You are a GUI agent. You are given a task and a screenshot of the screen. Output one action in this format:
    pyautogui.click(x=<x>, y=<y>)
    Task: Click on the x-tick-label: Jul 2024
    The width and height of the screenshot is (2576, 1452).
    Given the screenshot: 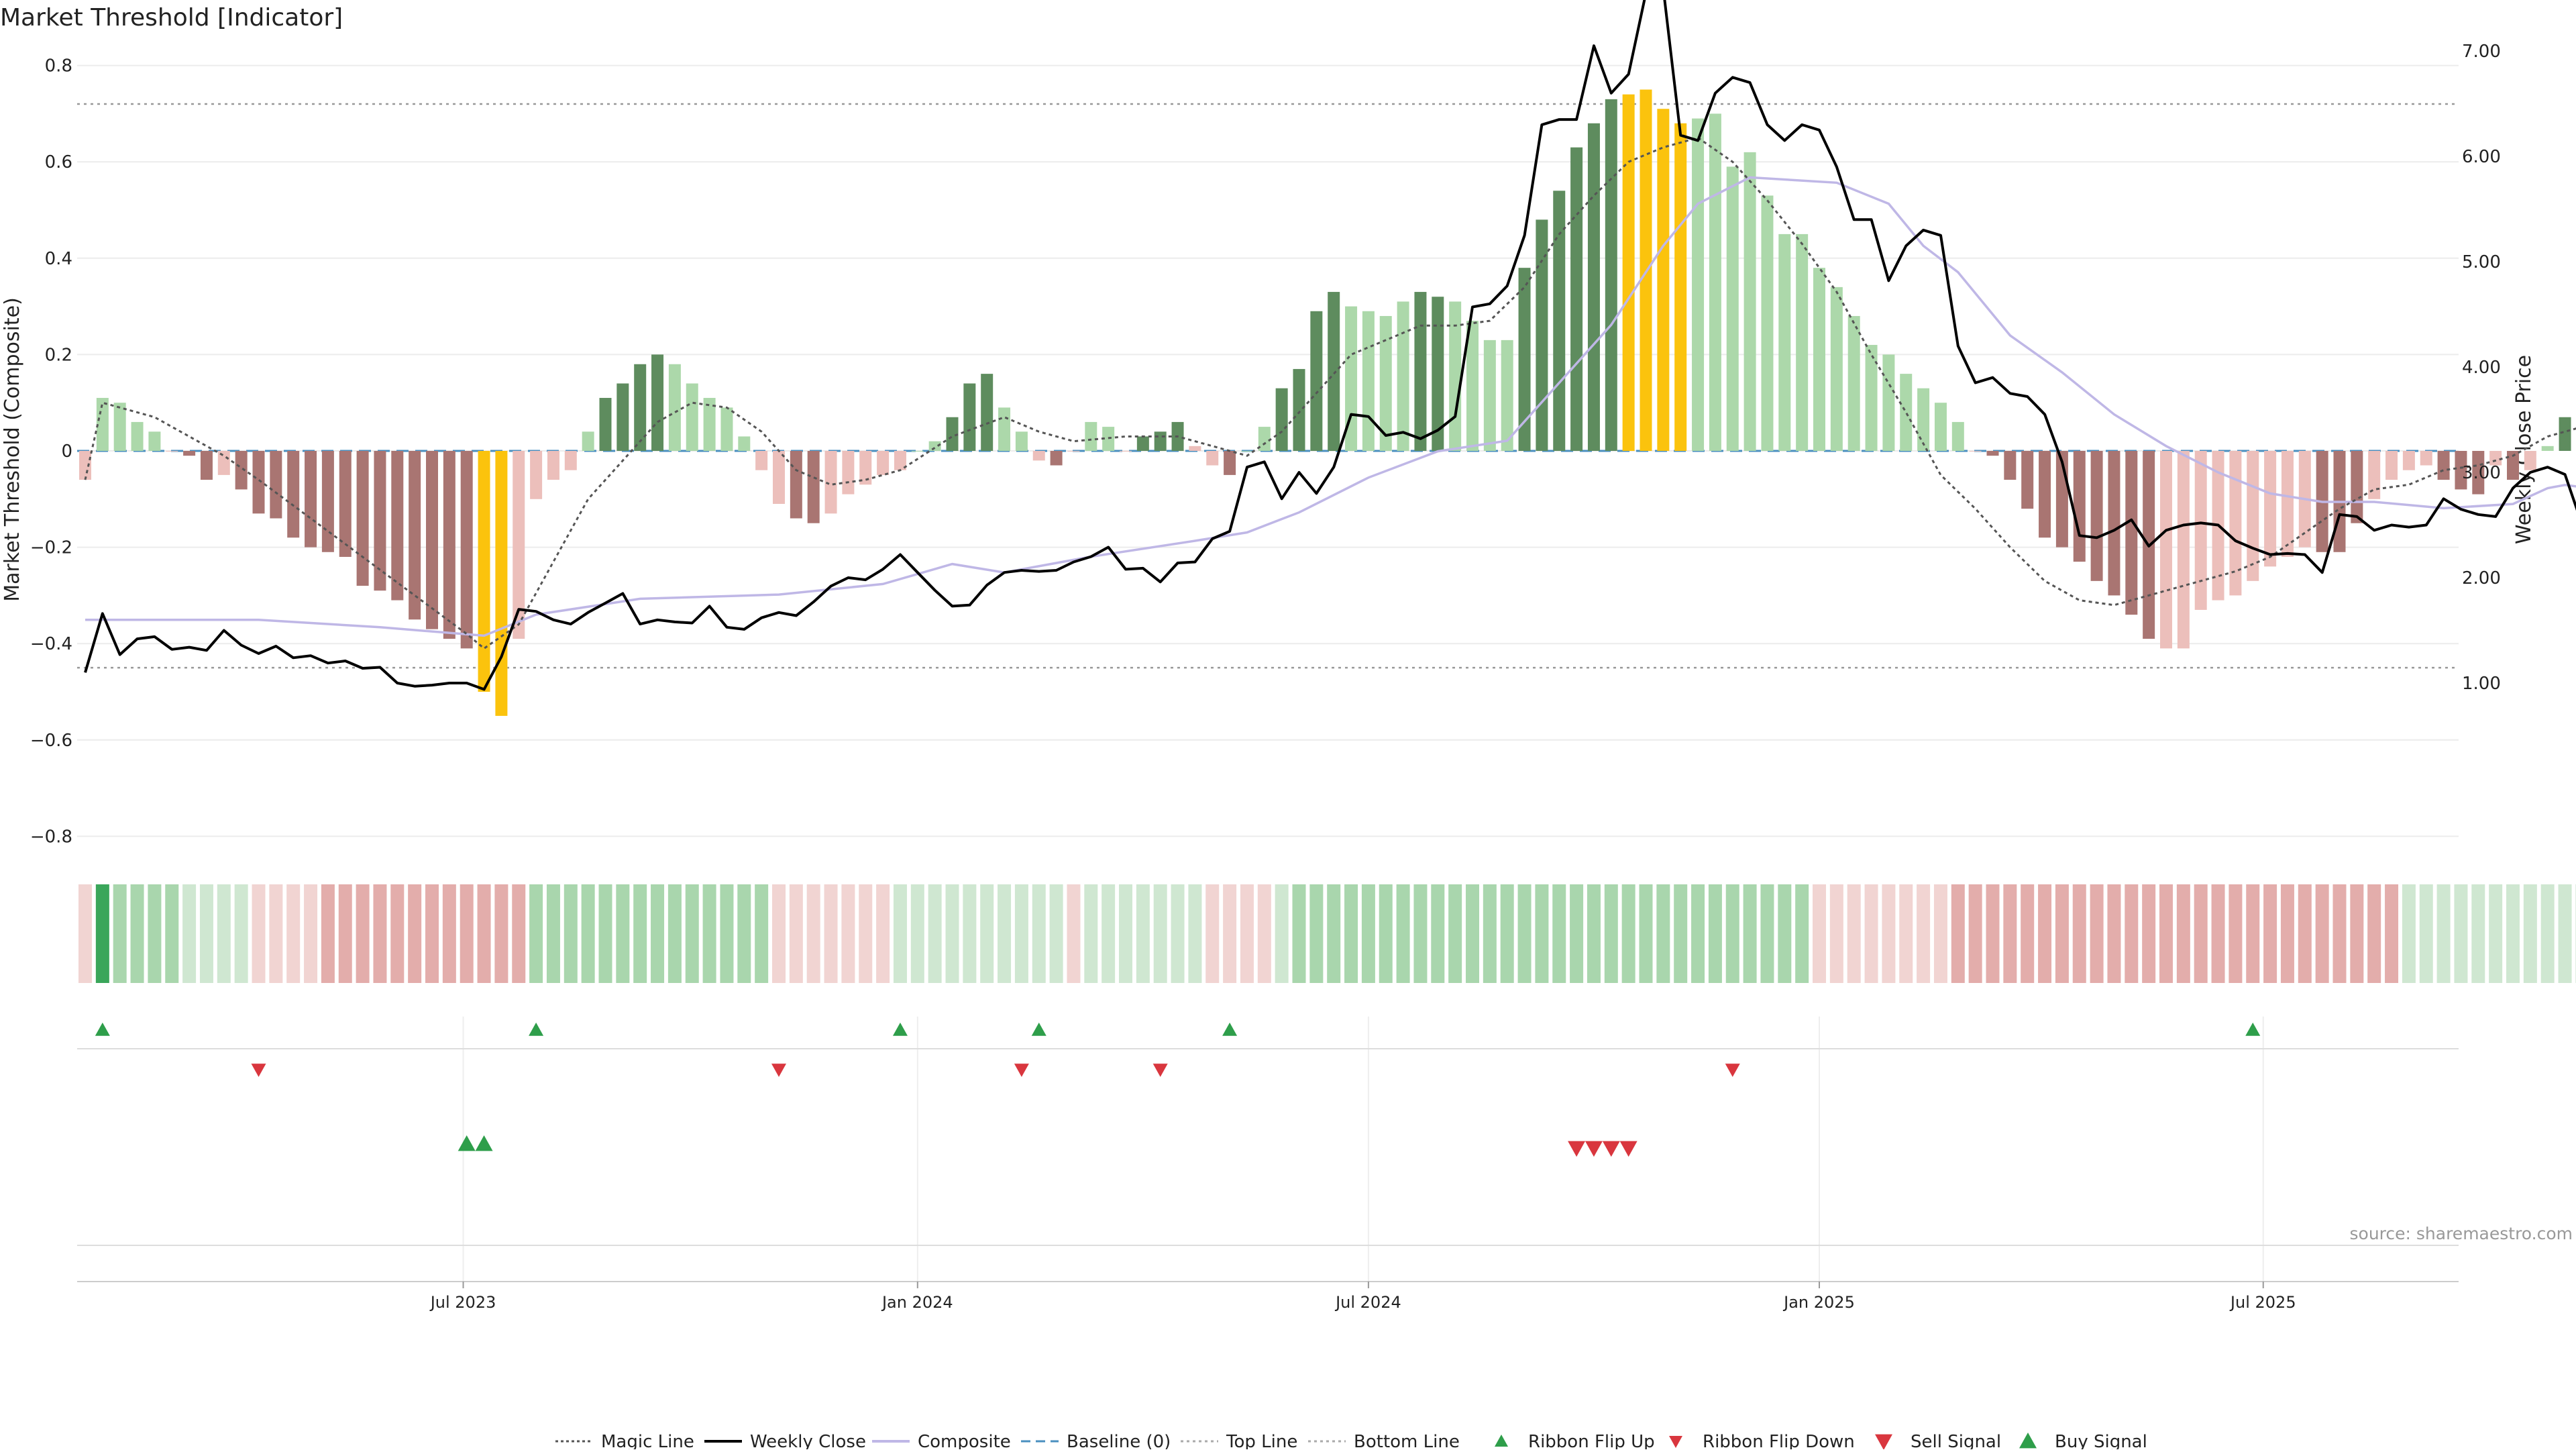 What is the action you would take?
    pyautogui.click(x=1367, y=1303)
    